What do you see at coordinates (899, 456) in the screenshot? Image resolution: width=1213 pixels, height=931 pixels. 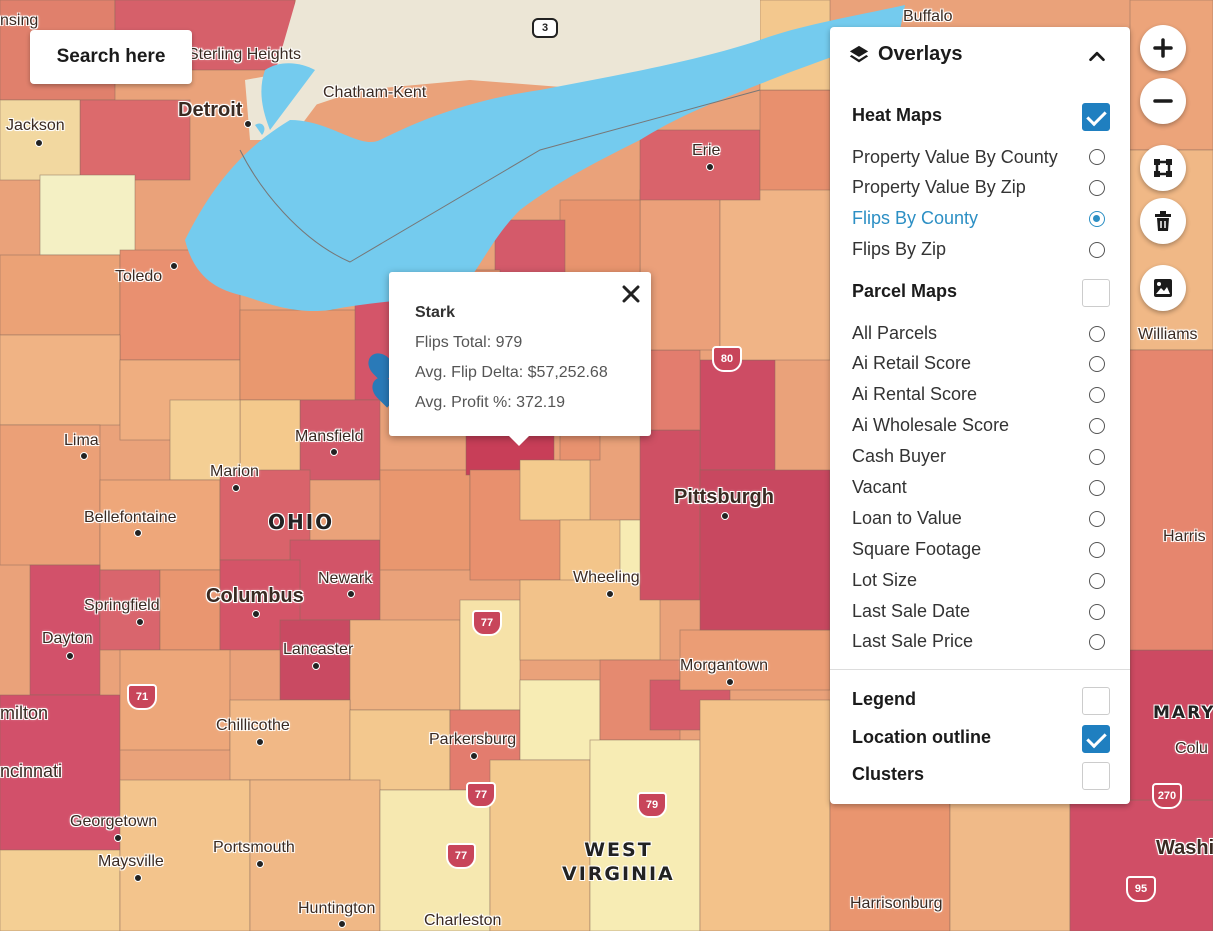 I see `option-cash-buyer: Cash Buyer` at bounding box center [899, 456].